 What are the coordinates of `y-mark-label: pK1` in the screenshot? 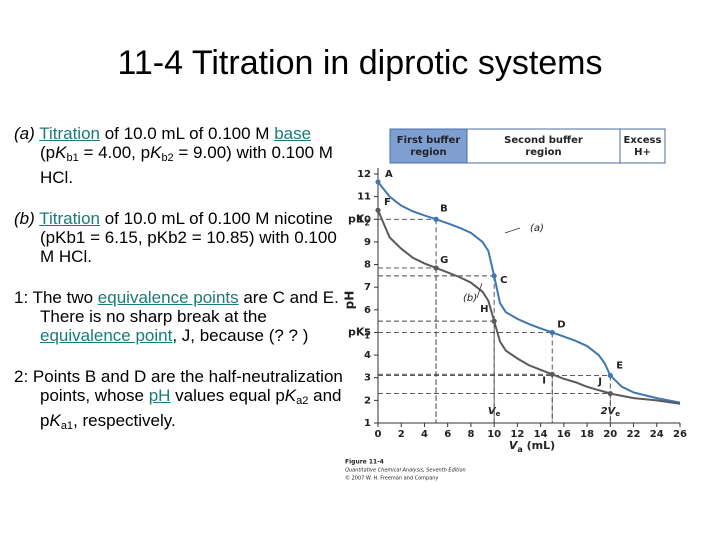 It's located at (359, 332).